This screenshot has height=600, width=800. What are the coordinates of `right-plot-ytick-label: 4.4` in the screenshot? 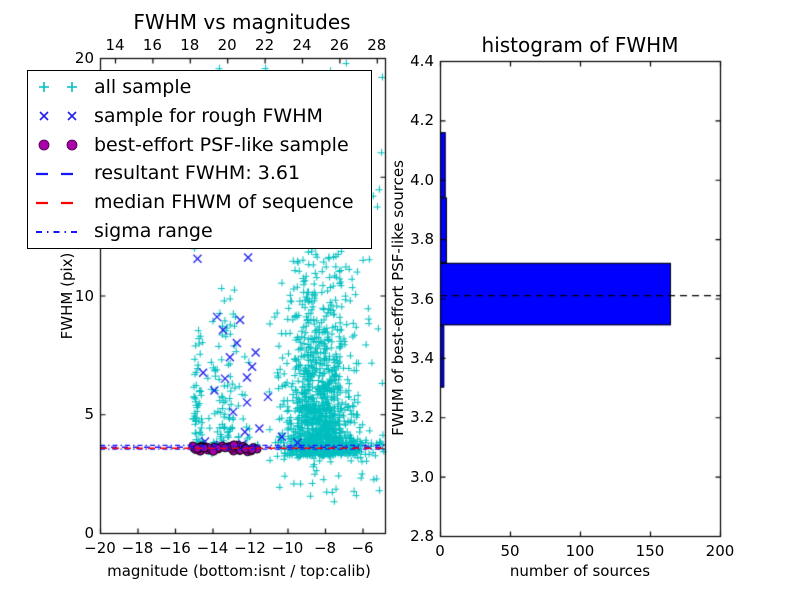 It's located at (422, 61).